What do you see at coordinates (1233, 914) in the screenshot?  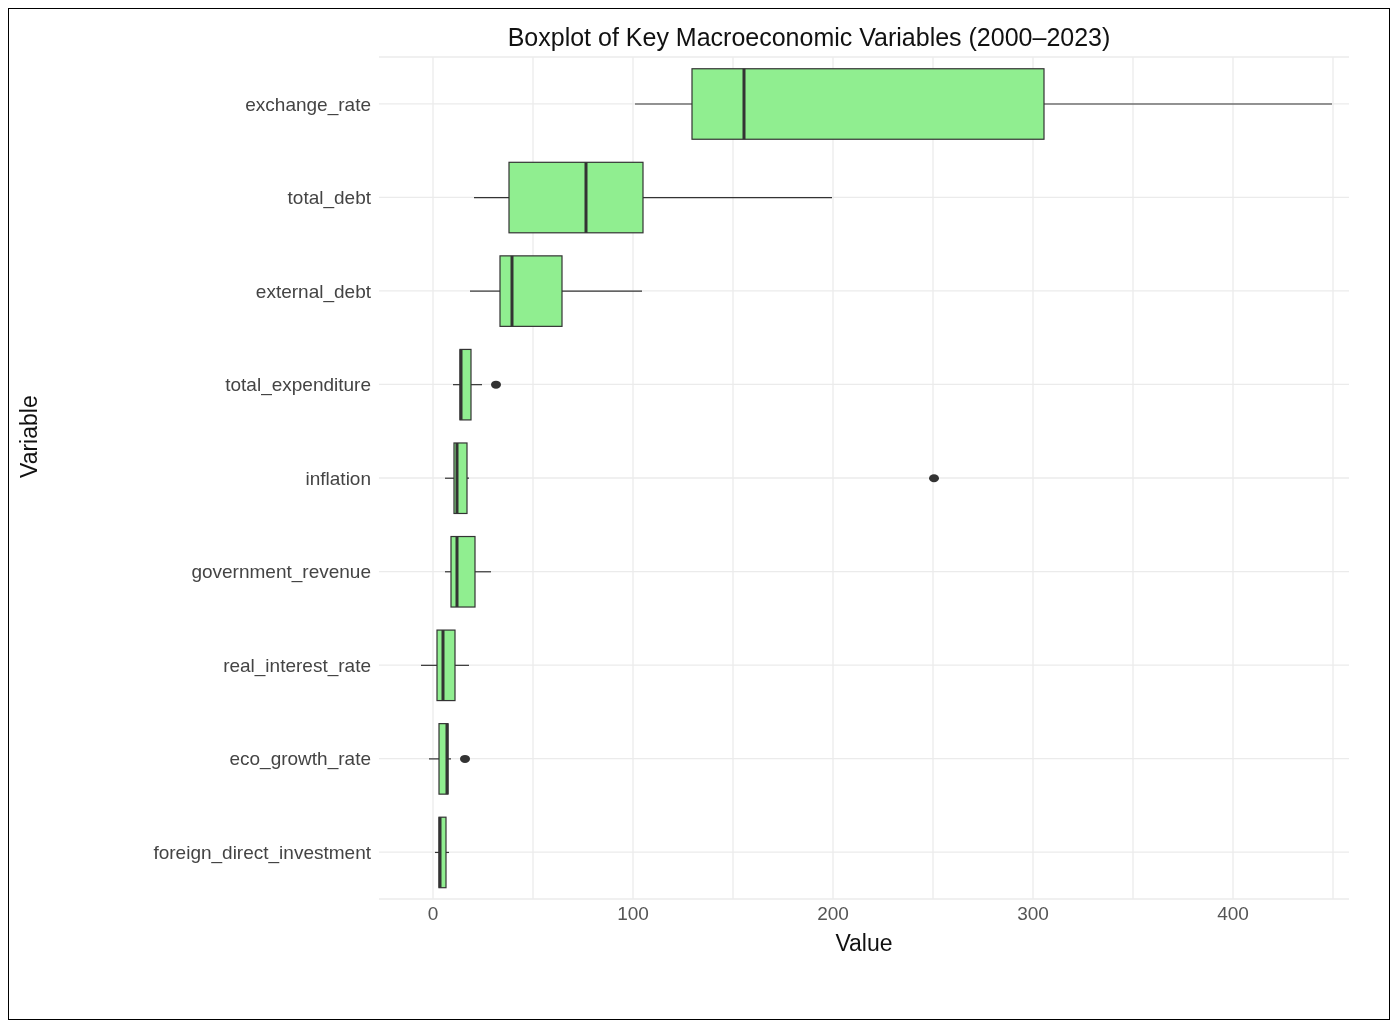 I see `x-tick-label: 400` at bounding box center [1233, 914].